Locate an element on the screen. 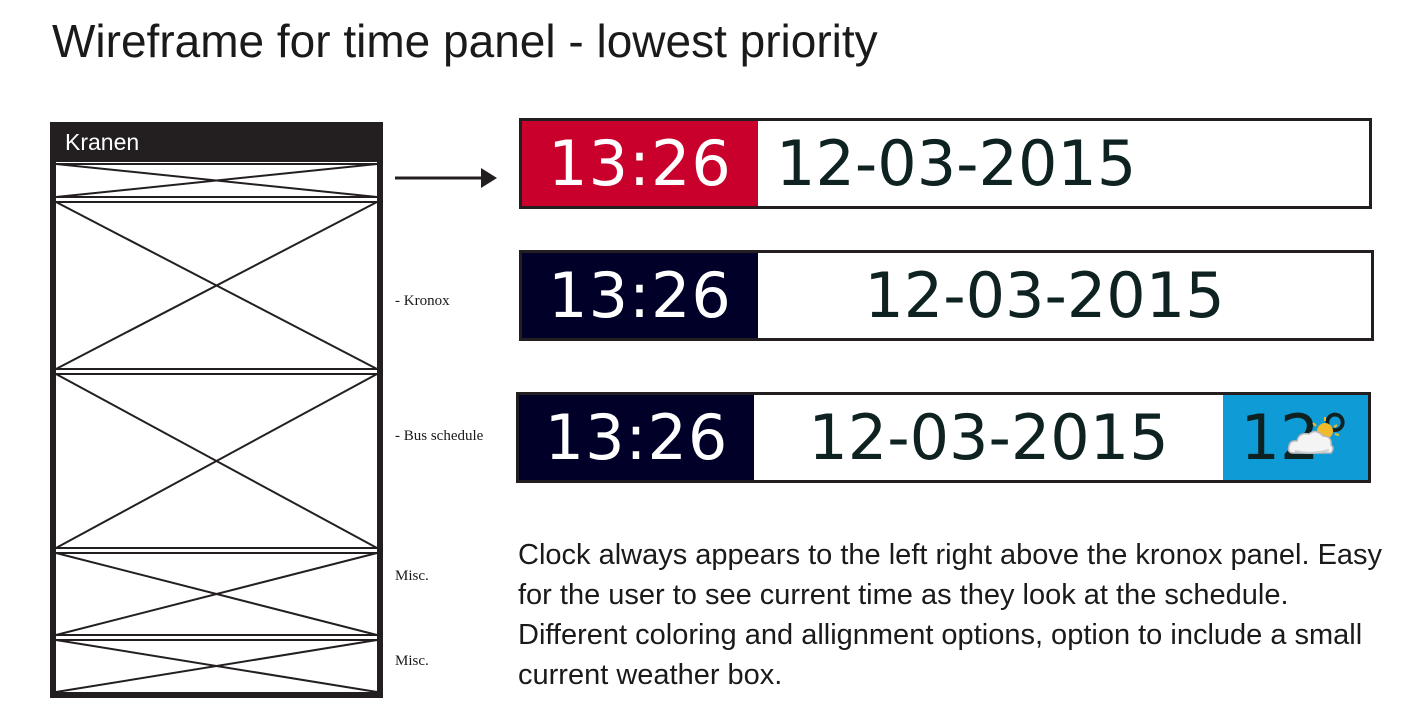 This screenshot has width=1422, height=709. clock-panel-3: 13:26 12-03-2015 12° is located at coordinates (943, 437).